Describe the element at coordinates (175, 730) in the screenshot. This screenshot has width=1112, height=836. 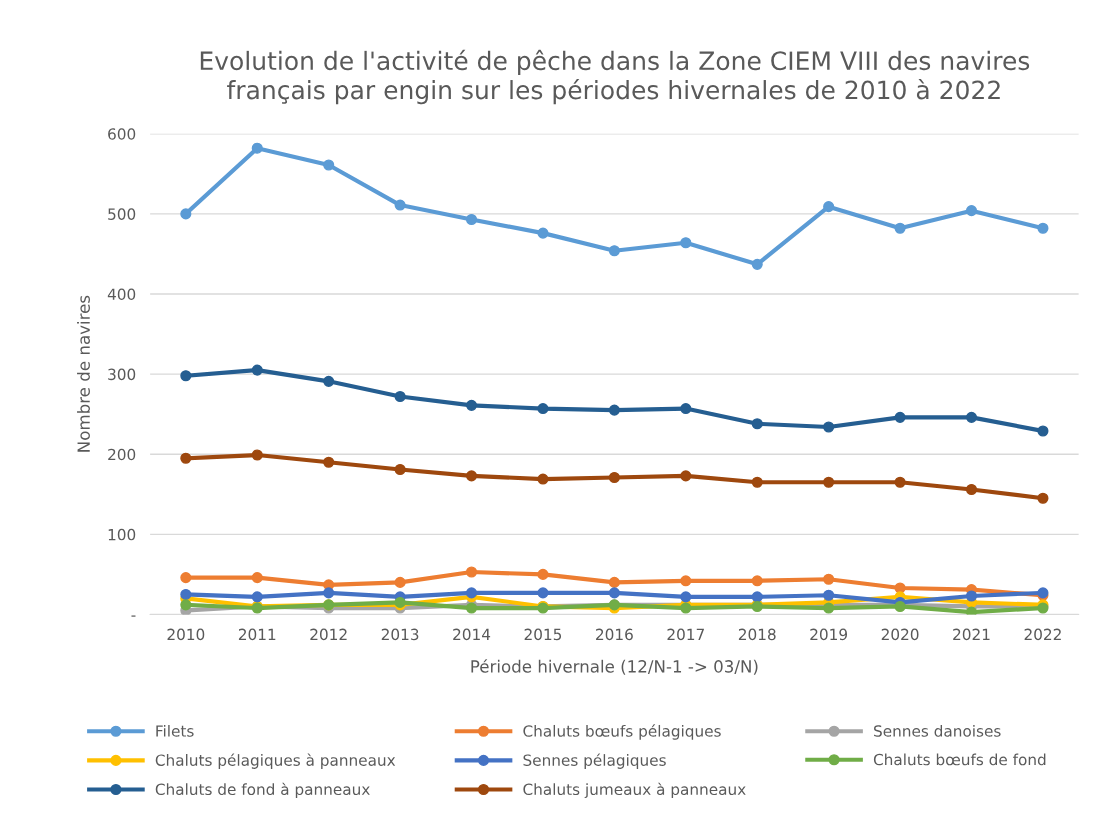
I see `legend-label: Filets` at that location.